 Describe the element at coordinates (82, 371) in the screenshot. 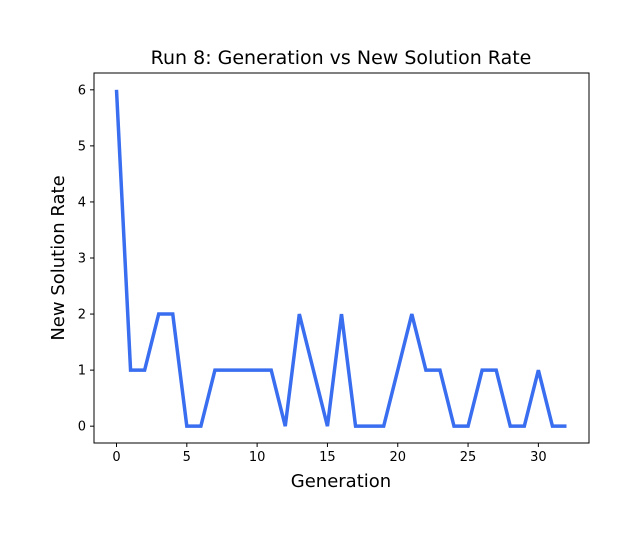

I see `y-tick-label: 1` at that location.